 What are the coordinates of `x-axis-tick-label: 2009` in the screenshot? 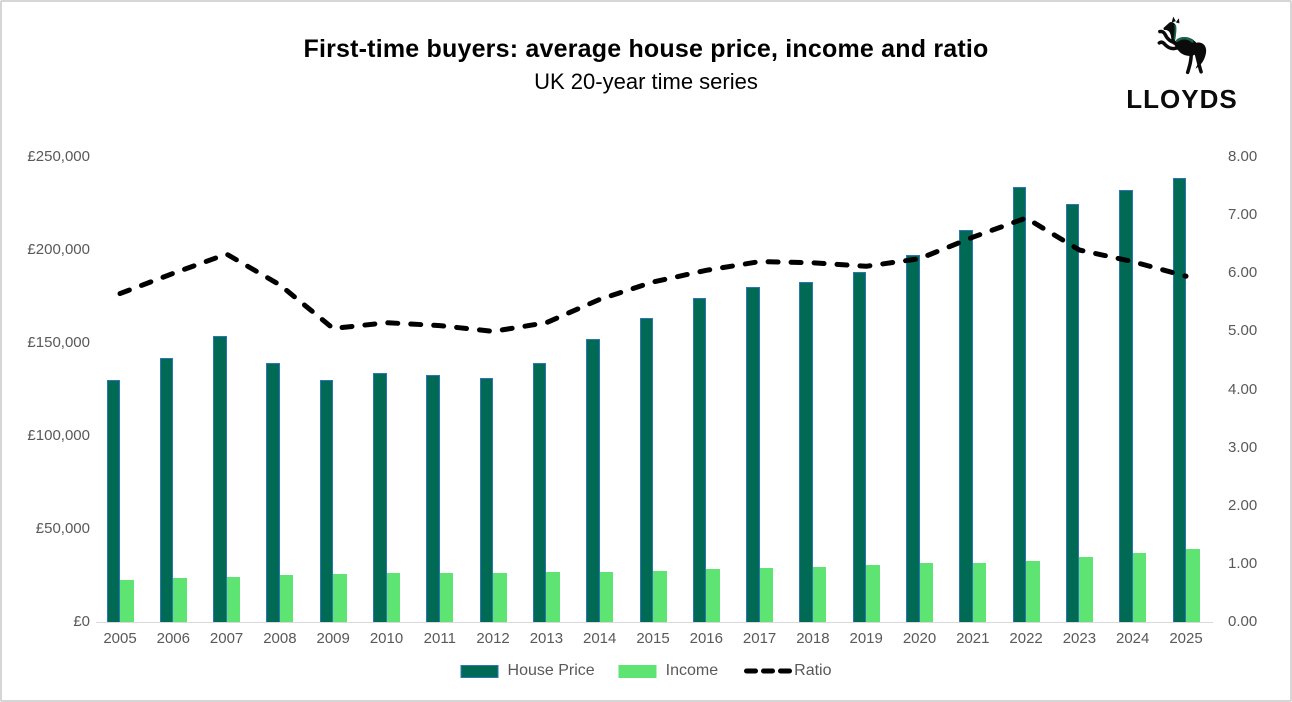 It's located at (333, 638).